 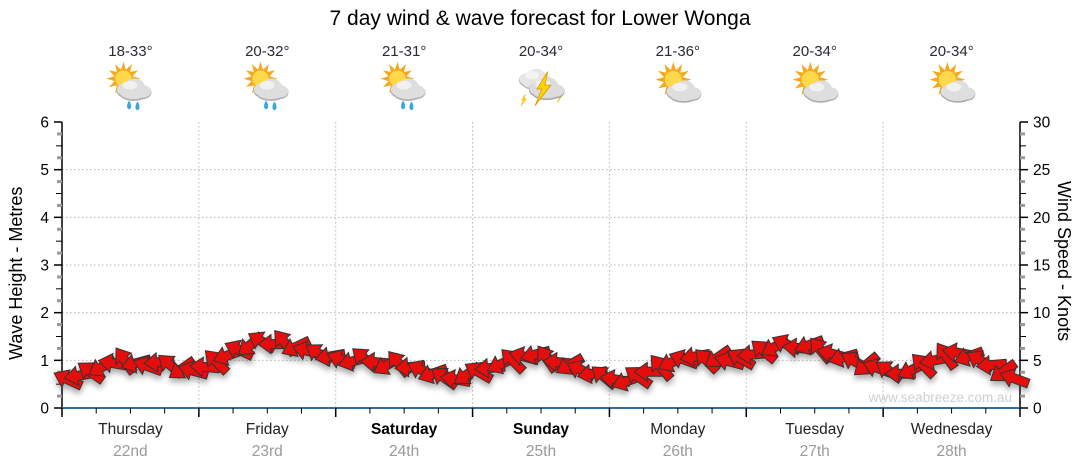 What do you see at coordinates (1037, 409) in the screenshot?
I see `right-tick-label: 0` at bounding box center [1037, 409].